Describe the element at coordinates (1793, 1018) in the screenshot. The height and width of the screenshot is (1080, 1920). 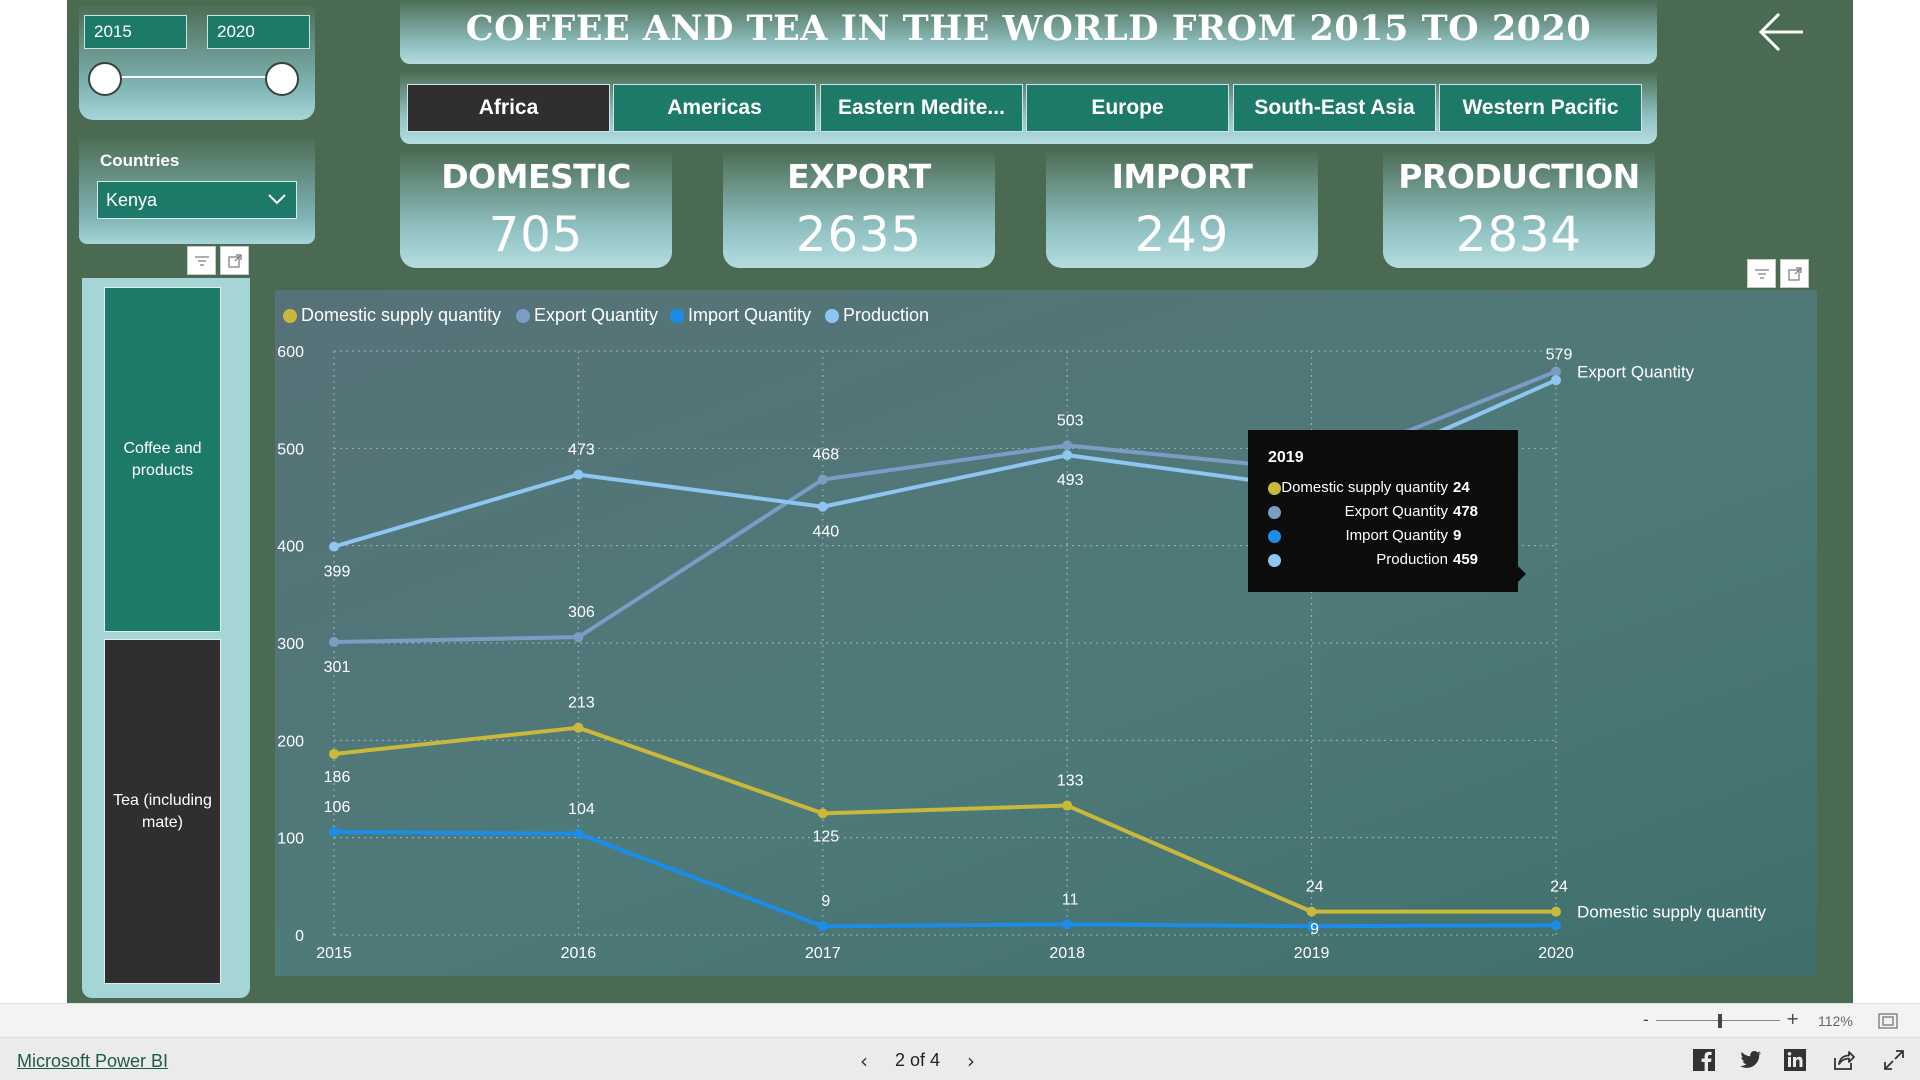
I see `zoom-in-button: +` at that location.